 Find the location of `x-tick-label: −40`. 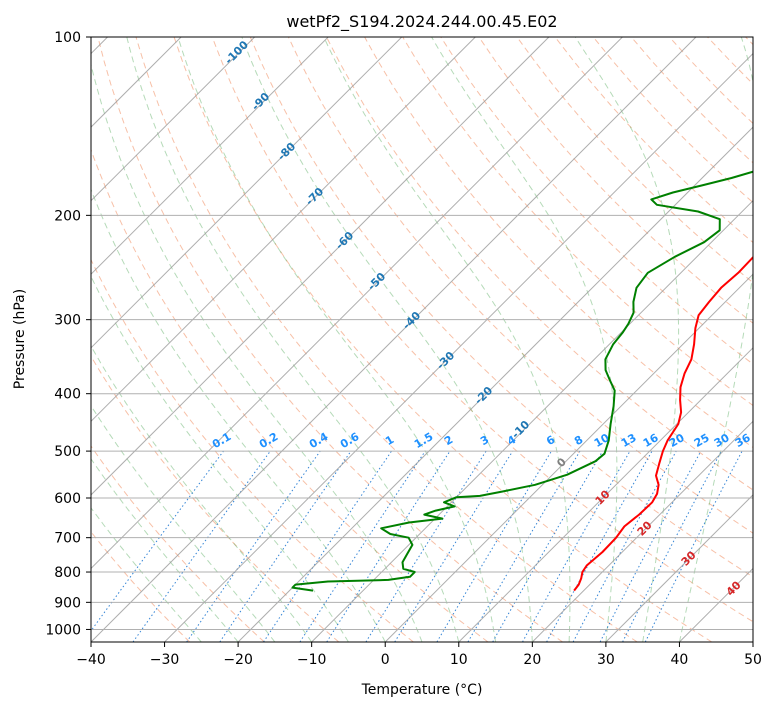

x-tick-label: −40 is located at coordinates (91, 660).